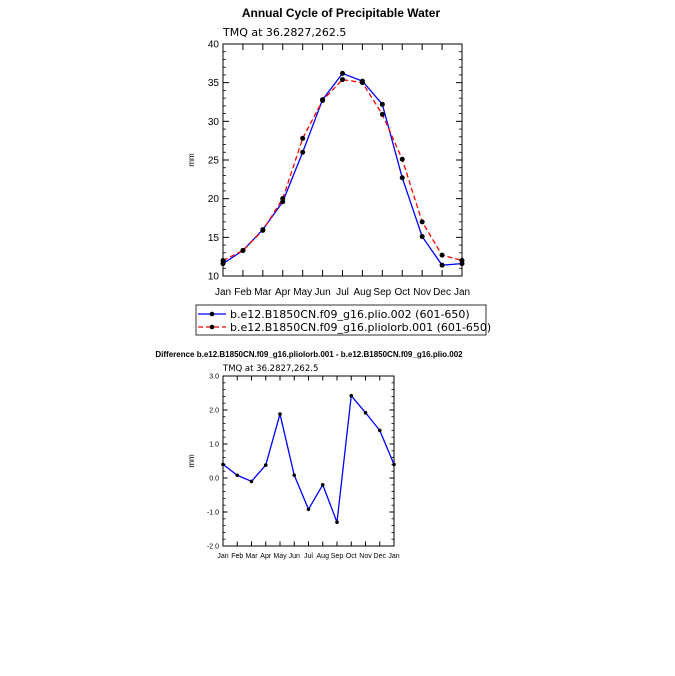 The width and height of the screenshot is (675, 676). What do you see at coordinates (214, 45) in the screenshot?
I see `y-tick-label: 40` at bounding box center [214, 45].